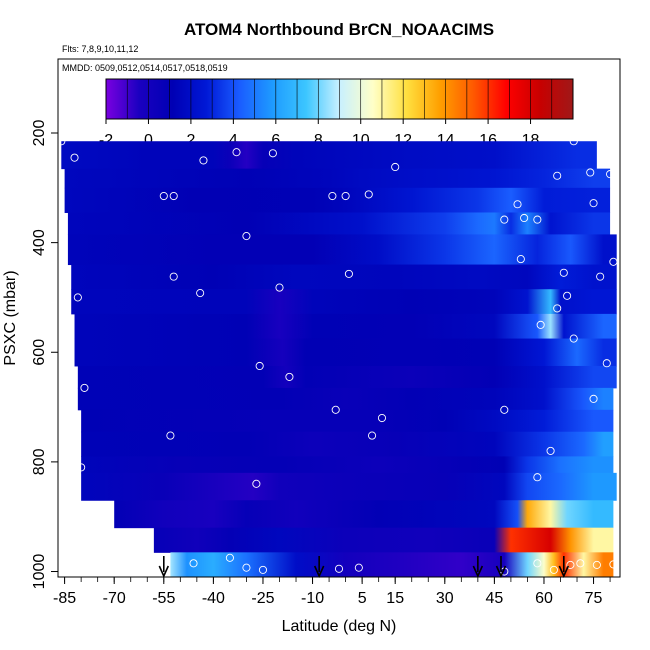  What do you see at coordinates (332, 592) in the screenshot?
I see `x-axis-ticks: -85 -70 -55 -40 -25 -10 5 15 30 45 60 75` at bounding box center [332, 592].